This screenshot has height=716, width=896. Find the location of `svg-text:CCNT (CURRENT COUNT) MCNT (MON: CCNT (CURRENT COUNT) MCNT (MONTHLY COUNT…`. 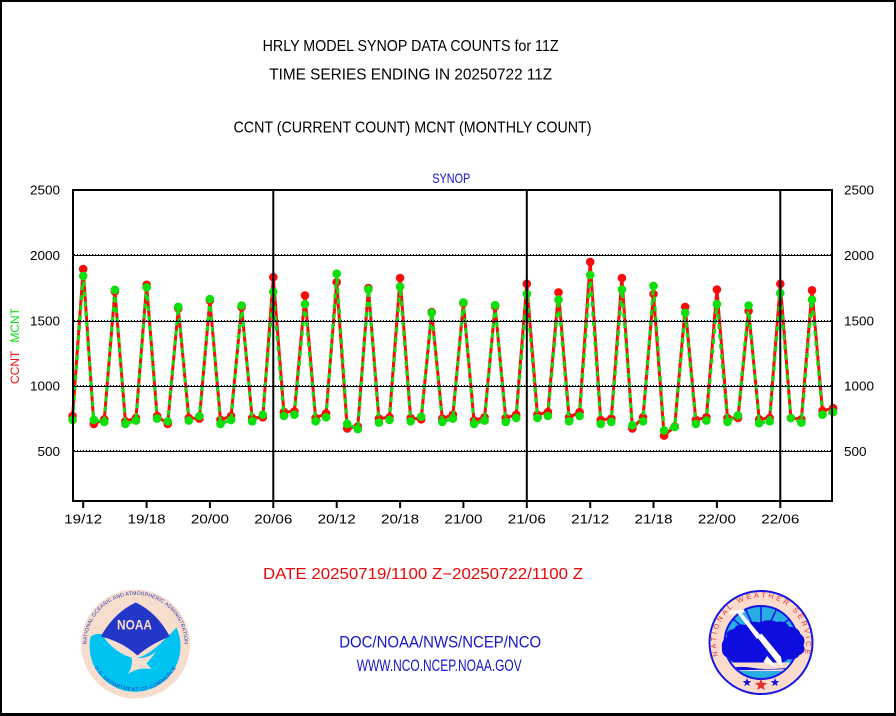

svg-text:CCNT (CURRENT COUNT) MCNT (MON: CCNT (CURRENT COUNT) MCNT (MONTHLY COUNT… is located at coordinates (413, 128).